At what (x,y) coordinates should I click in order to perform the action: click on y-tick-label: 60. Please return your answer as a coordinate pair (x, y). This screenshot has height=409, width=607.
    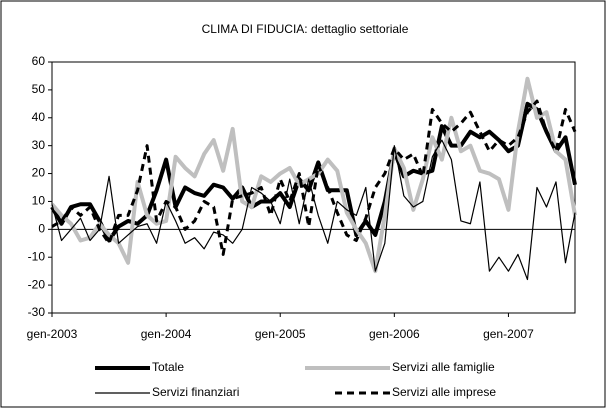
    Looking at the image, I should click on (39, 61).